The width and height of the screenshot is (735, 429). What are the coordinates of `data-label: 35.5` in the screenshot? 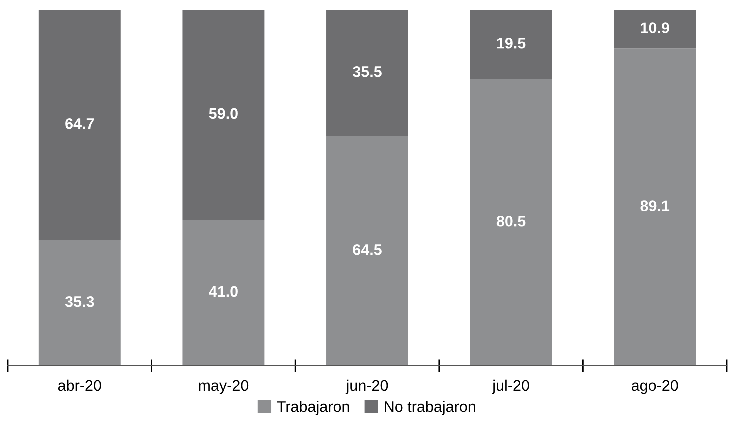 It's located at (367, 72).